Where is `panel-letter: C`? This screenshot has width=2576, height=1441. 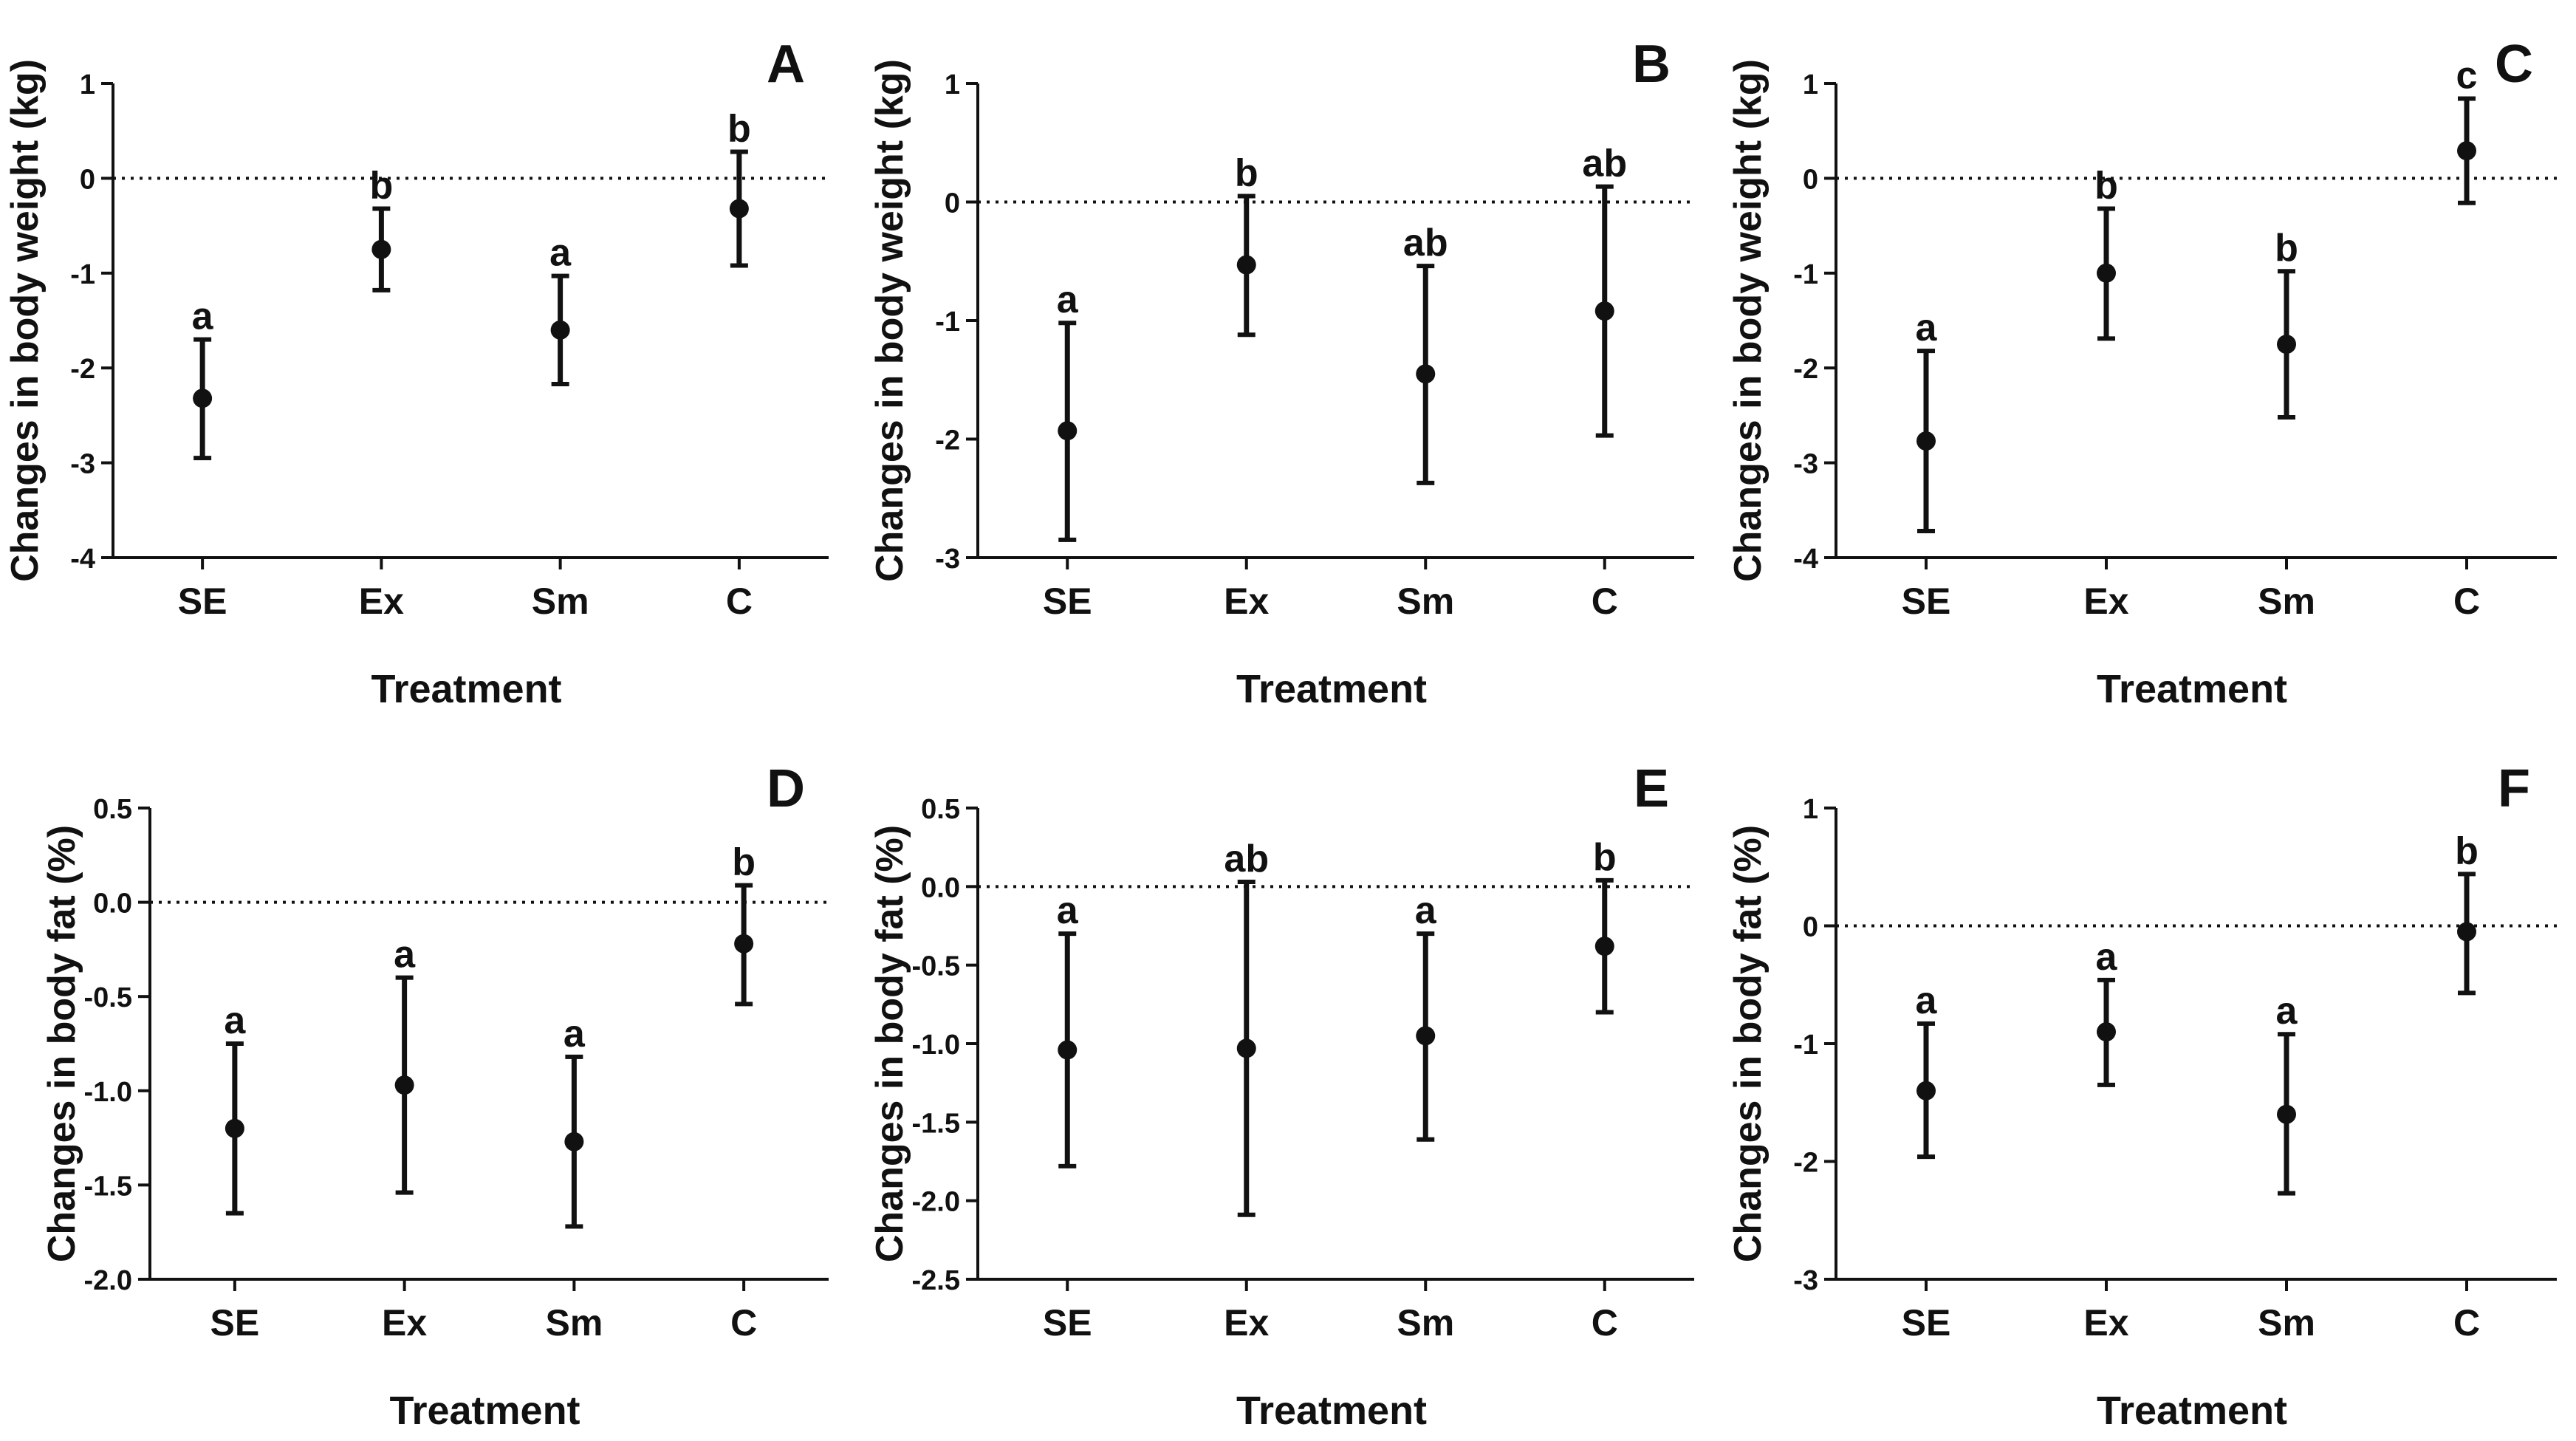
panel-letter: C is located at coordinates (2514, 64).